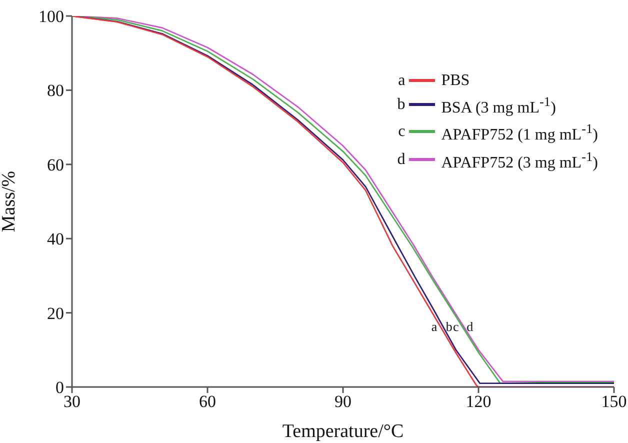 Image resolution: width=628 pixels, height=443 pixels. What do you see at coordinates (498, 105) in the screenshot?
I see `legend-label: BSA (3 mg mL$^{-1}$)` at bounding box center [498, 105].